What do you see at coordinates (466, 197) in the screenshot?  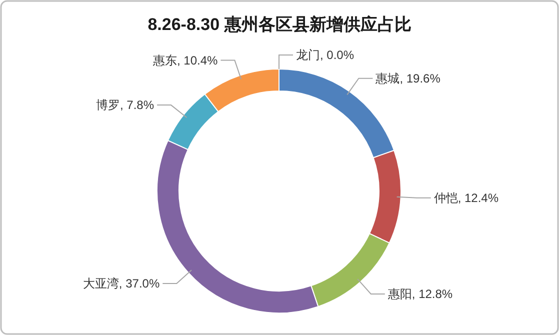 I see `slice-label: 仲恺, 12.4%` at bounding box center [466, 197].